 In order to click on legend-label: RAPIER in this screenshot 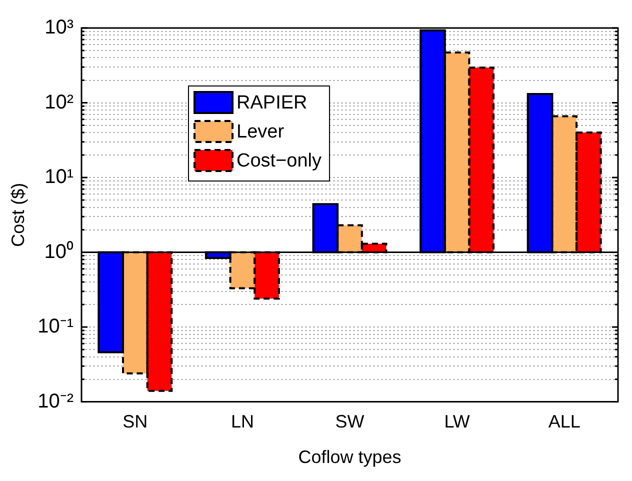, I will do `click(272, 103)`.